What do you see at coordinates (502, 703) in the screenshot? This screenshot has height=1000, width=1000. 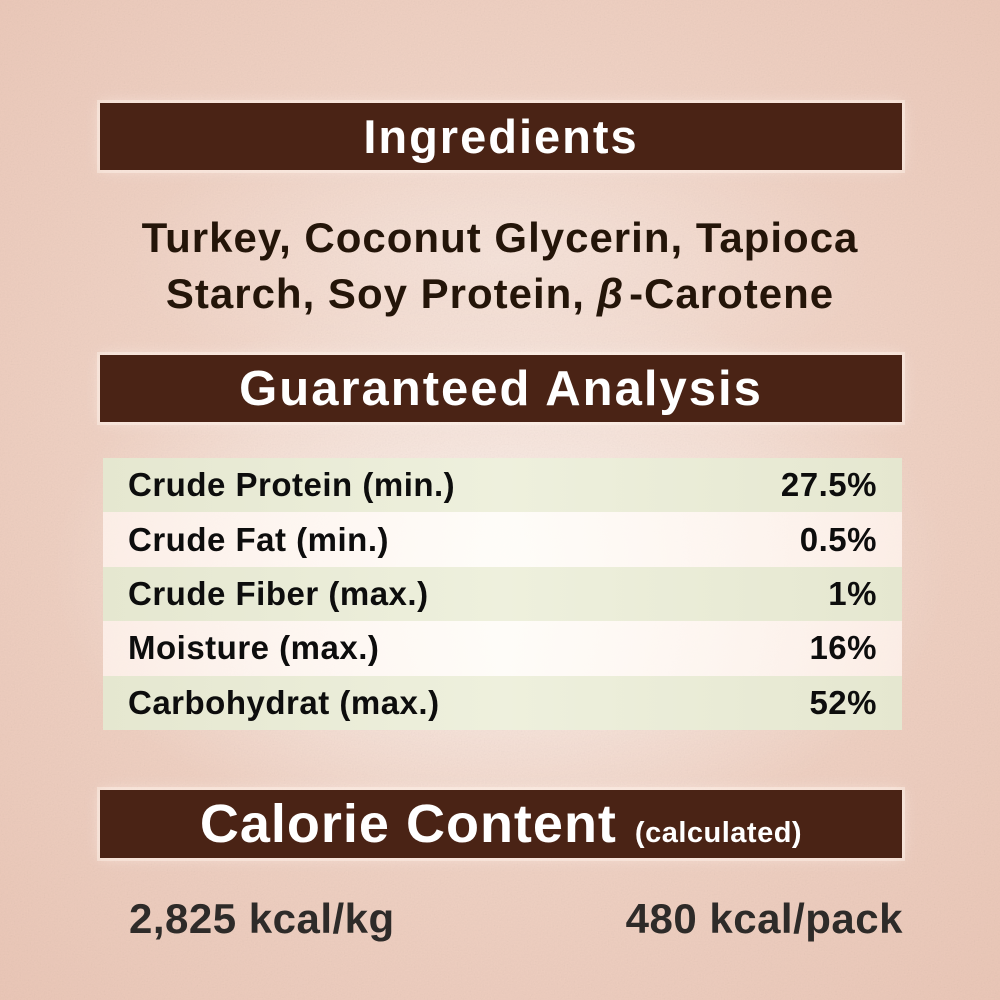 I see `table-row: Carbohydrat (max.) 52%` at bounding box center [502, 703].